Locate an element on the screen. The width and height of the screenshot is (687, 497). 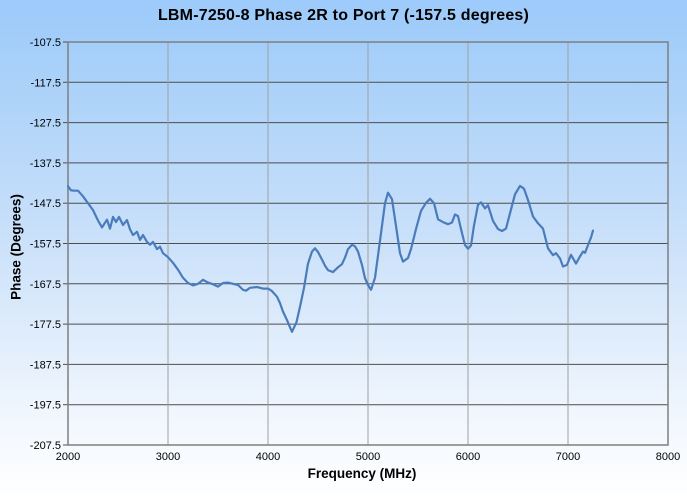
x-axis-title: Frequency (MHz) is located at coordinates (362, 473).